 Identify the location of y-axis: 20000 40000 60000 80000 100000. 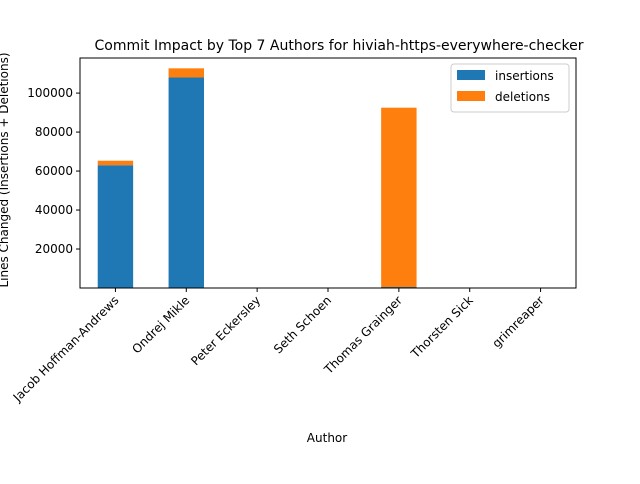
(53, 171).